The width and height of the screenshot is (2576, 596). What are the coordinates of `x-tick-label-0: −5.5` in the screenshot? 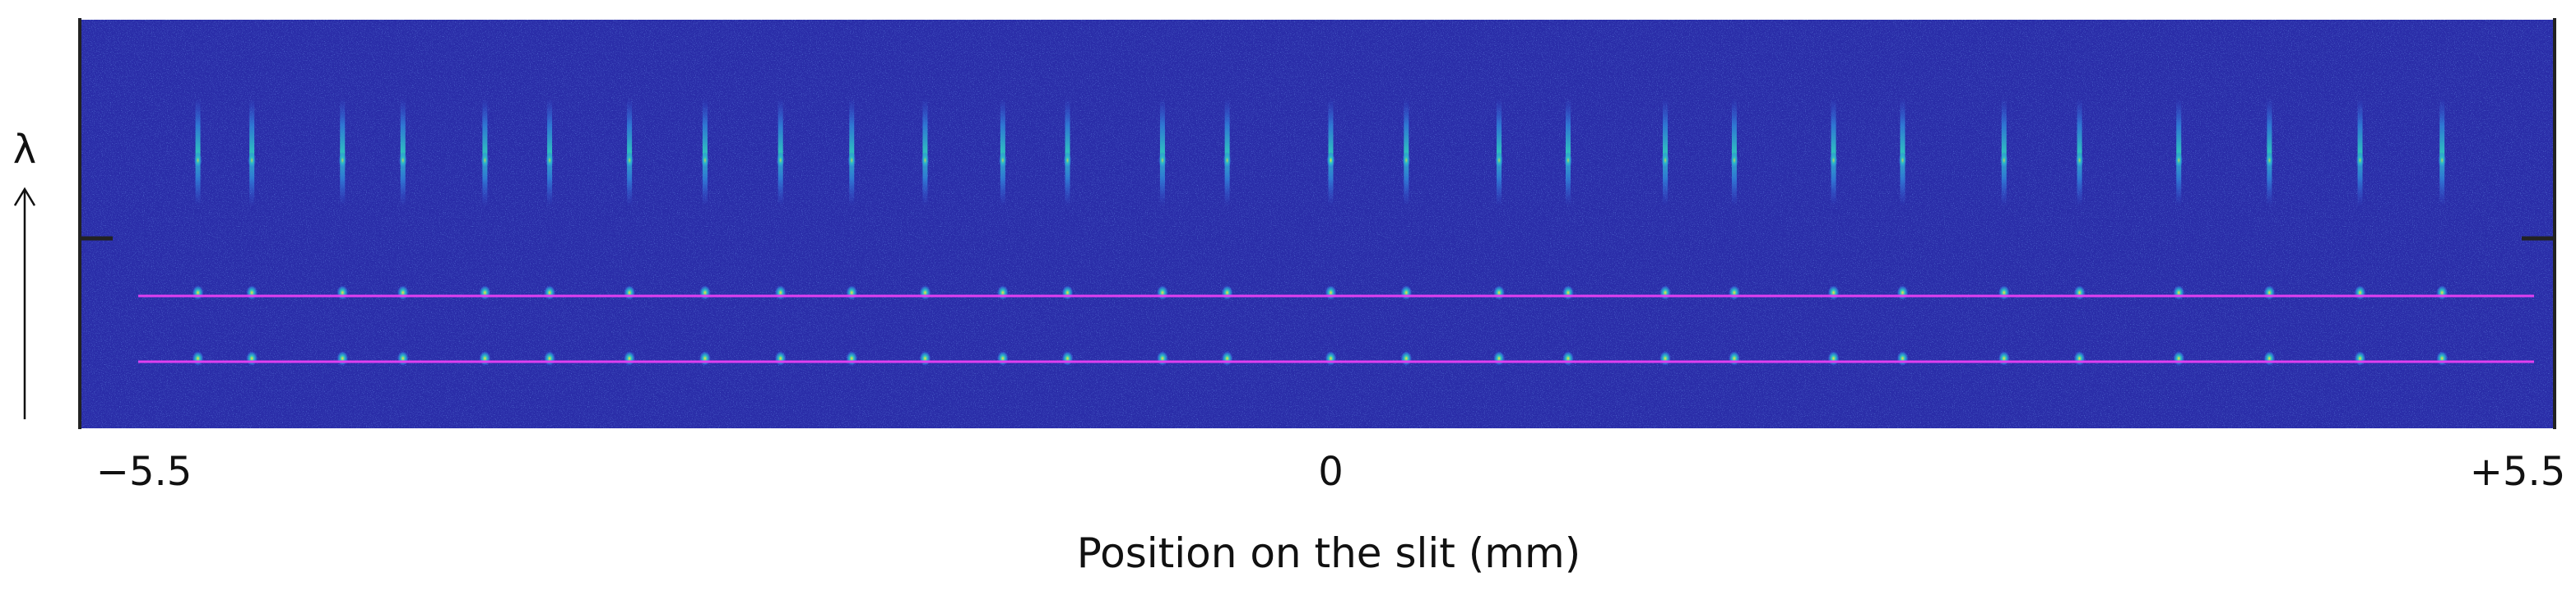 It's located at (144, 472).